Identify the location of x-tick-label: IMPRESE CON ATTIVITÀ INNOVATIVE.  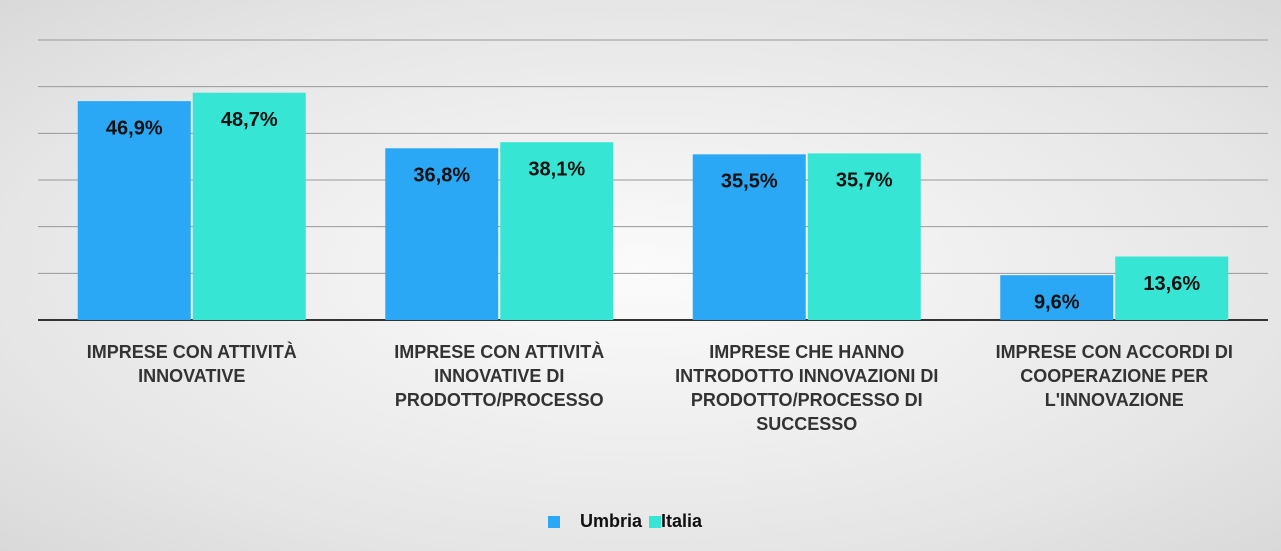
(191, 364).